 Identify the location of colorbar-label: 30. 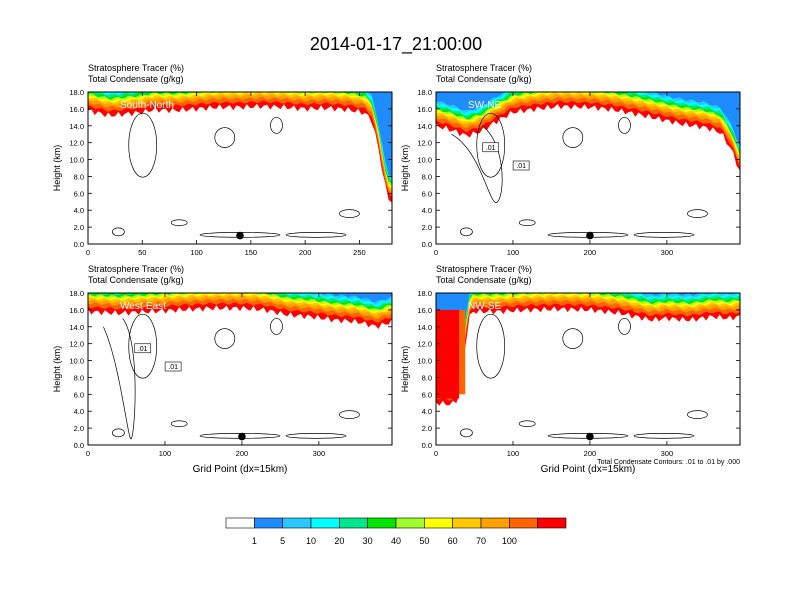
(368, 541).